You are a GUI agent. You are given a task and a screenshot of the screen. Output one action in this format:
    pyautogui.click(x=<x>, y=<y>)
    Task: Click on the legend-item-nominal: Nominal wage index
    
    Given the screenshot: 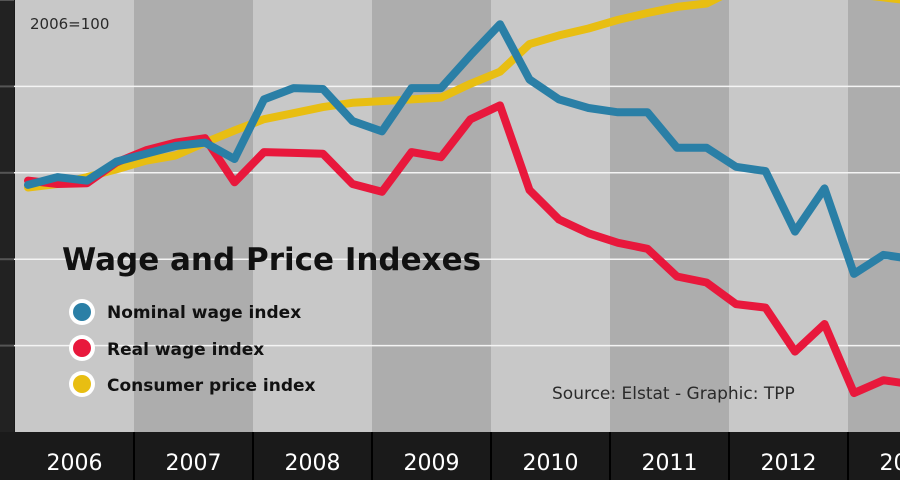 What is the action you would take?
    pyautogui.click(x=185, y=312)
    